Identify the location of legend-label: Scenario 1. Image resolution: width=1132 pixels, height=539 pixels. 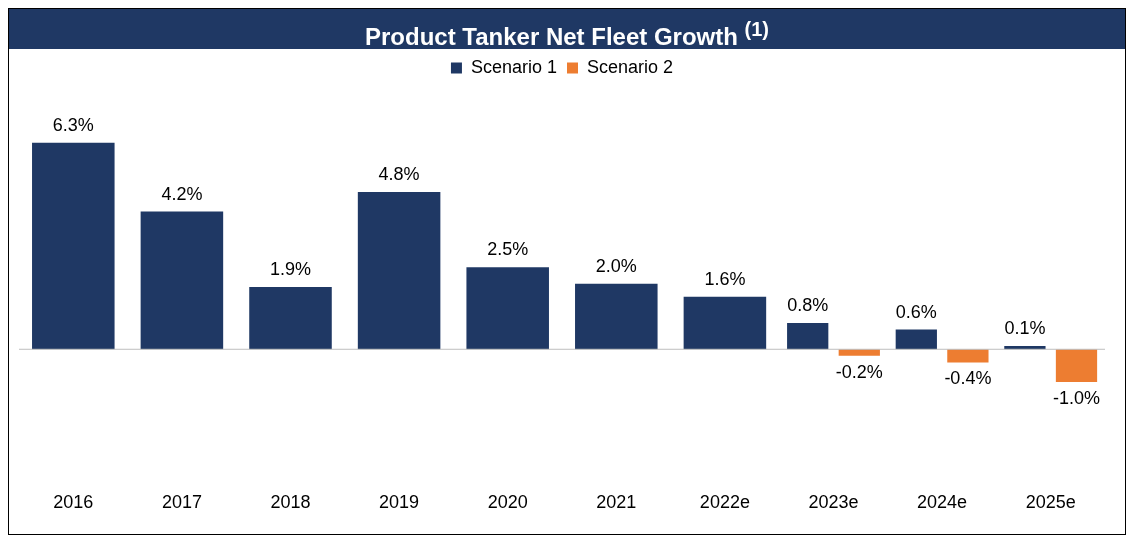
(514, 66).